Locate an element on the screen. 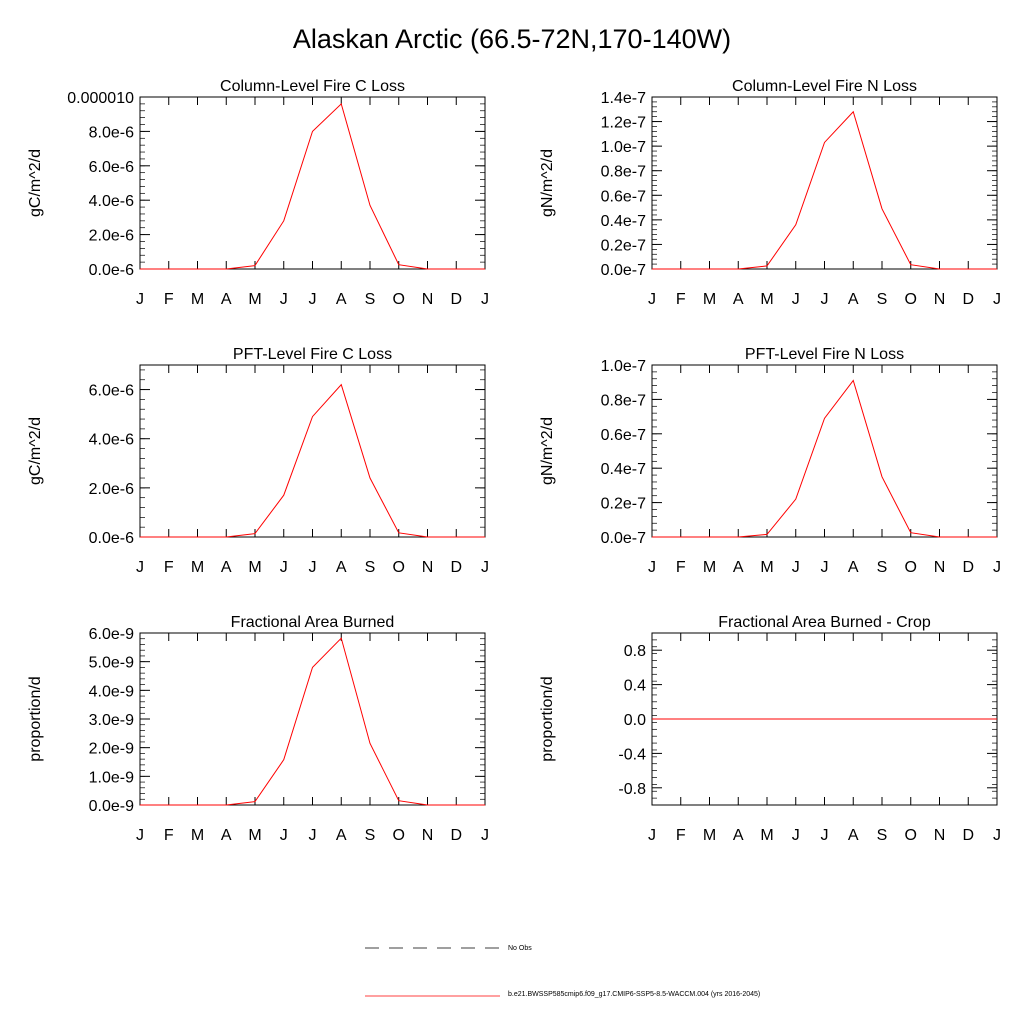 This screenshot has height=1024, width=1024. panel-3-xtick-label: D is located at coordinates (456, 567).